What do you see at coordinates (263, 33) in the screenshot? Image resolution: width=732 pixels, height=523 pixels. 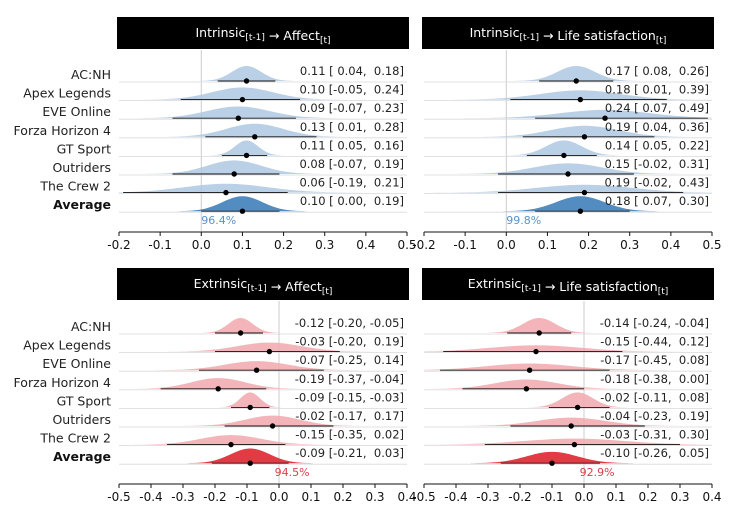 I see `panel-header` at bounding box center [263, 33].